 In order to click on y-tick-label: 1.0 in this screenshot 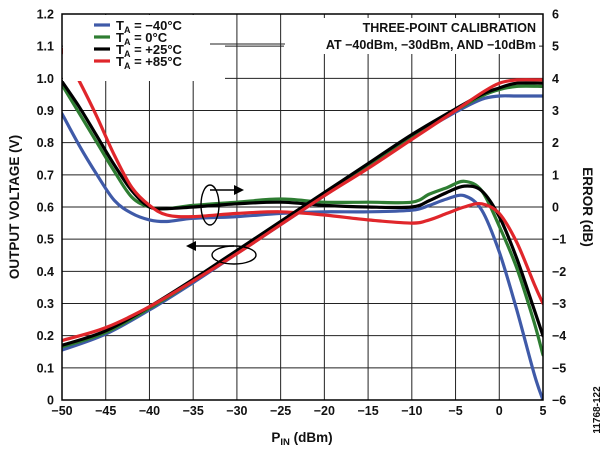, I will do `click(45, 79)`.